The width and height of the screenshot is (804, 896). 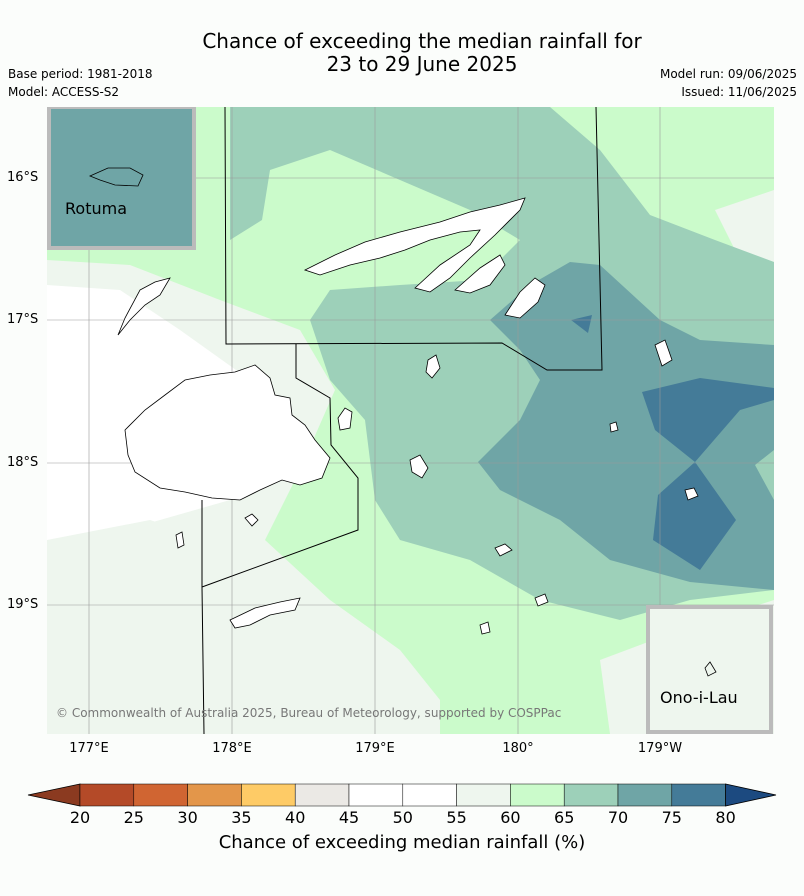 I want to click on island-beqa, so click(x=251, y=520).